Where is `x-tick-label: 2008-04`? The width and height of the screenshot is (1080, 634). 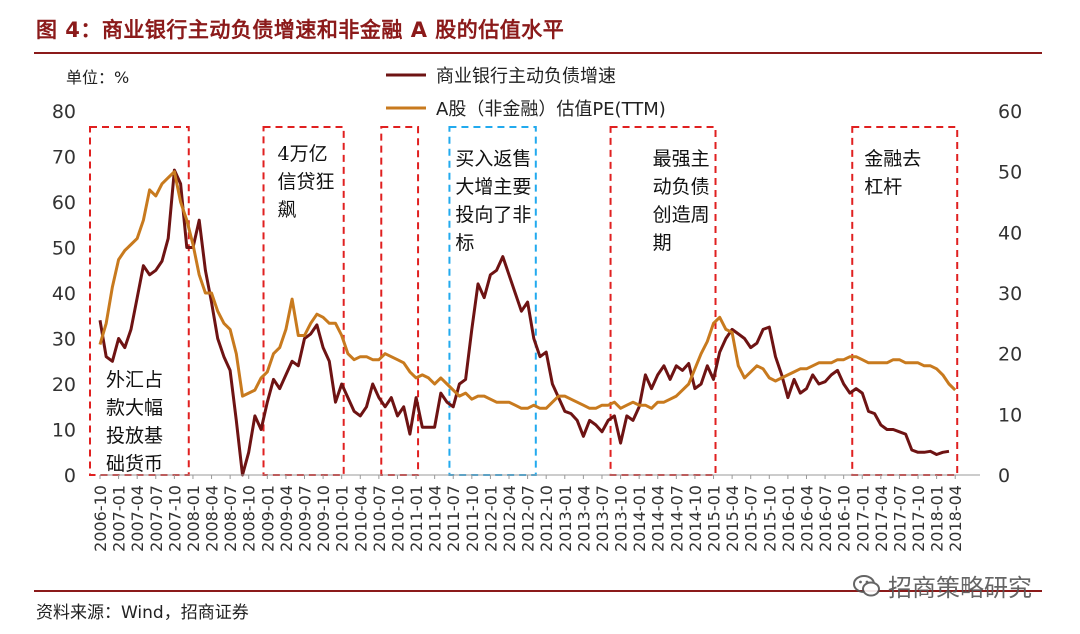 x-tick-label: 2008-04 is located at coordinates (212, 518).